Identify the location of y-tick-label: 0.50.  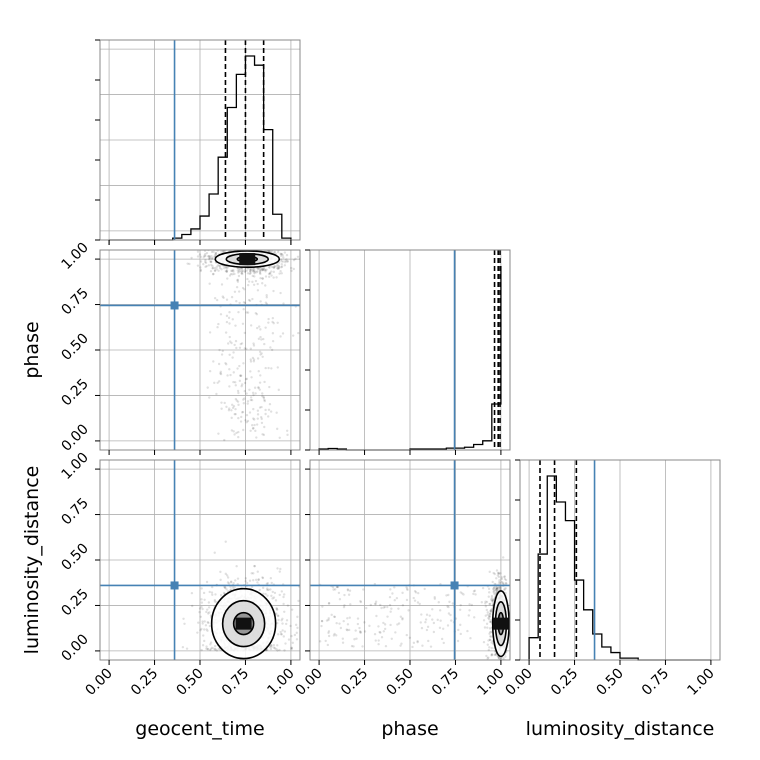
(74, 346).